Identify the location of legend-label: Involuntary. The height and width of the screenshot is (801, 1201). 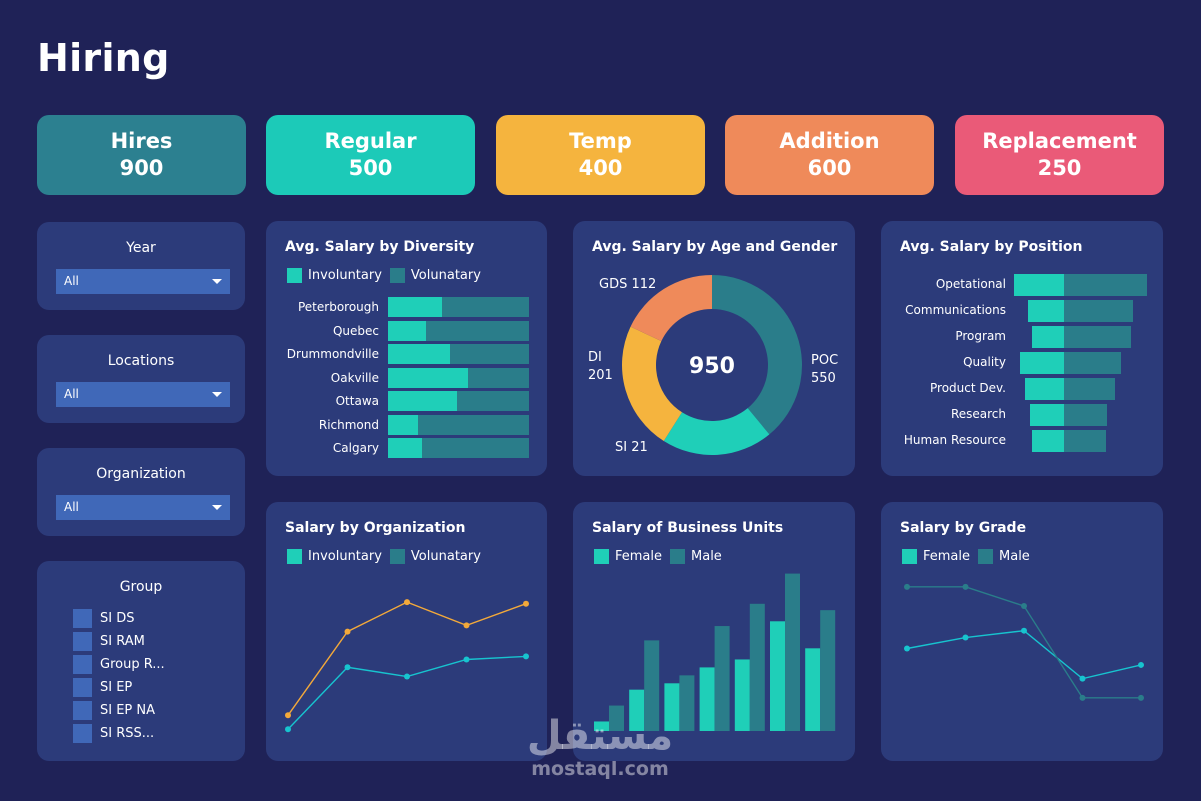
(345, 556).